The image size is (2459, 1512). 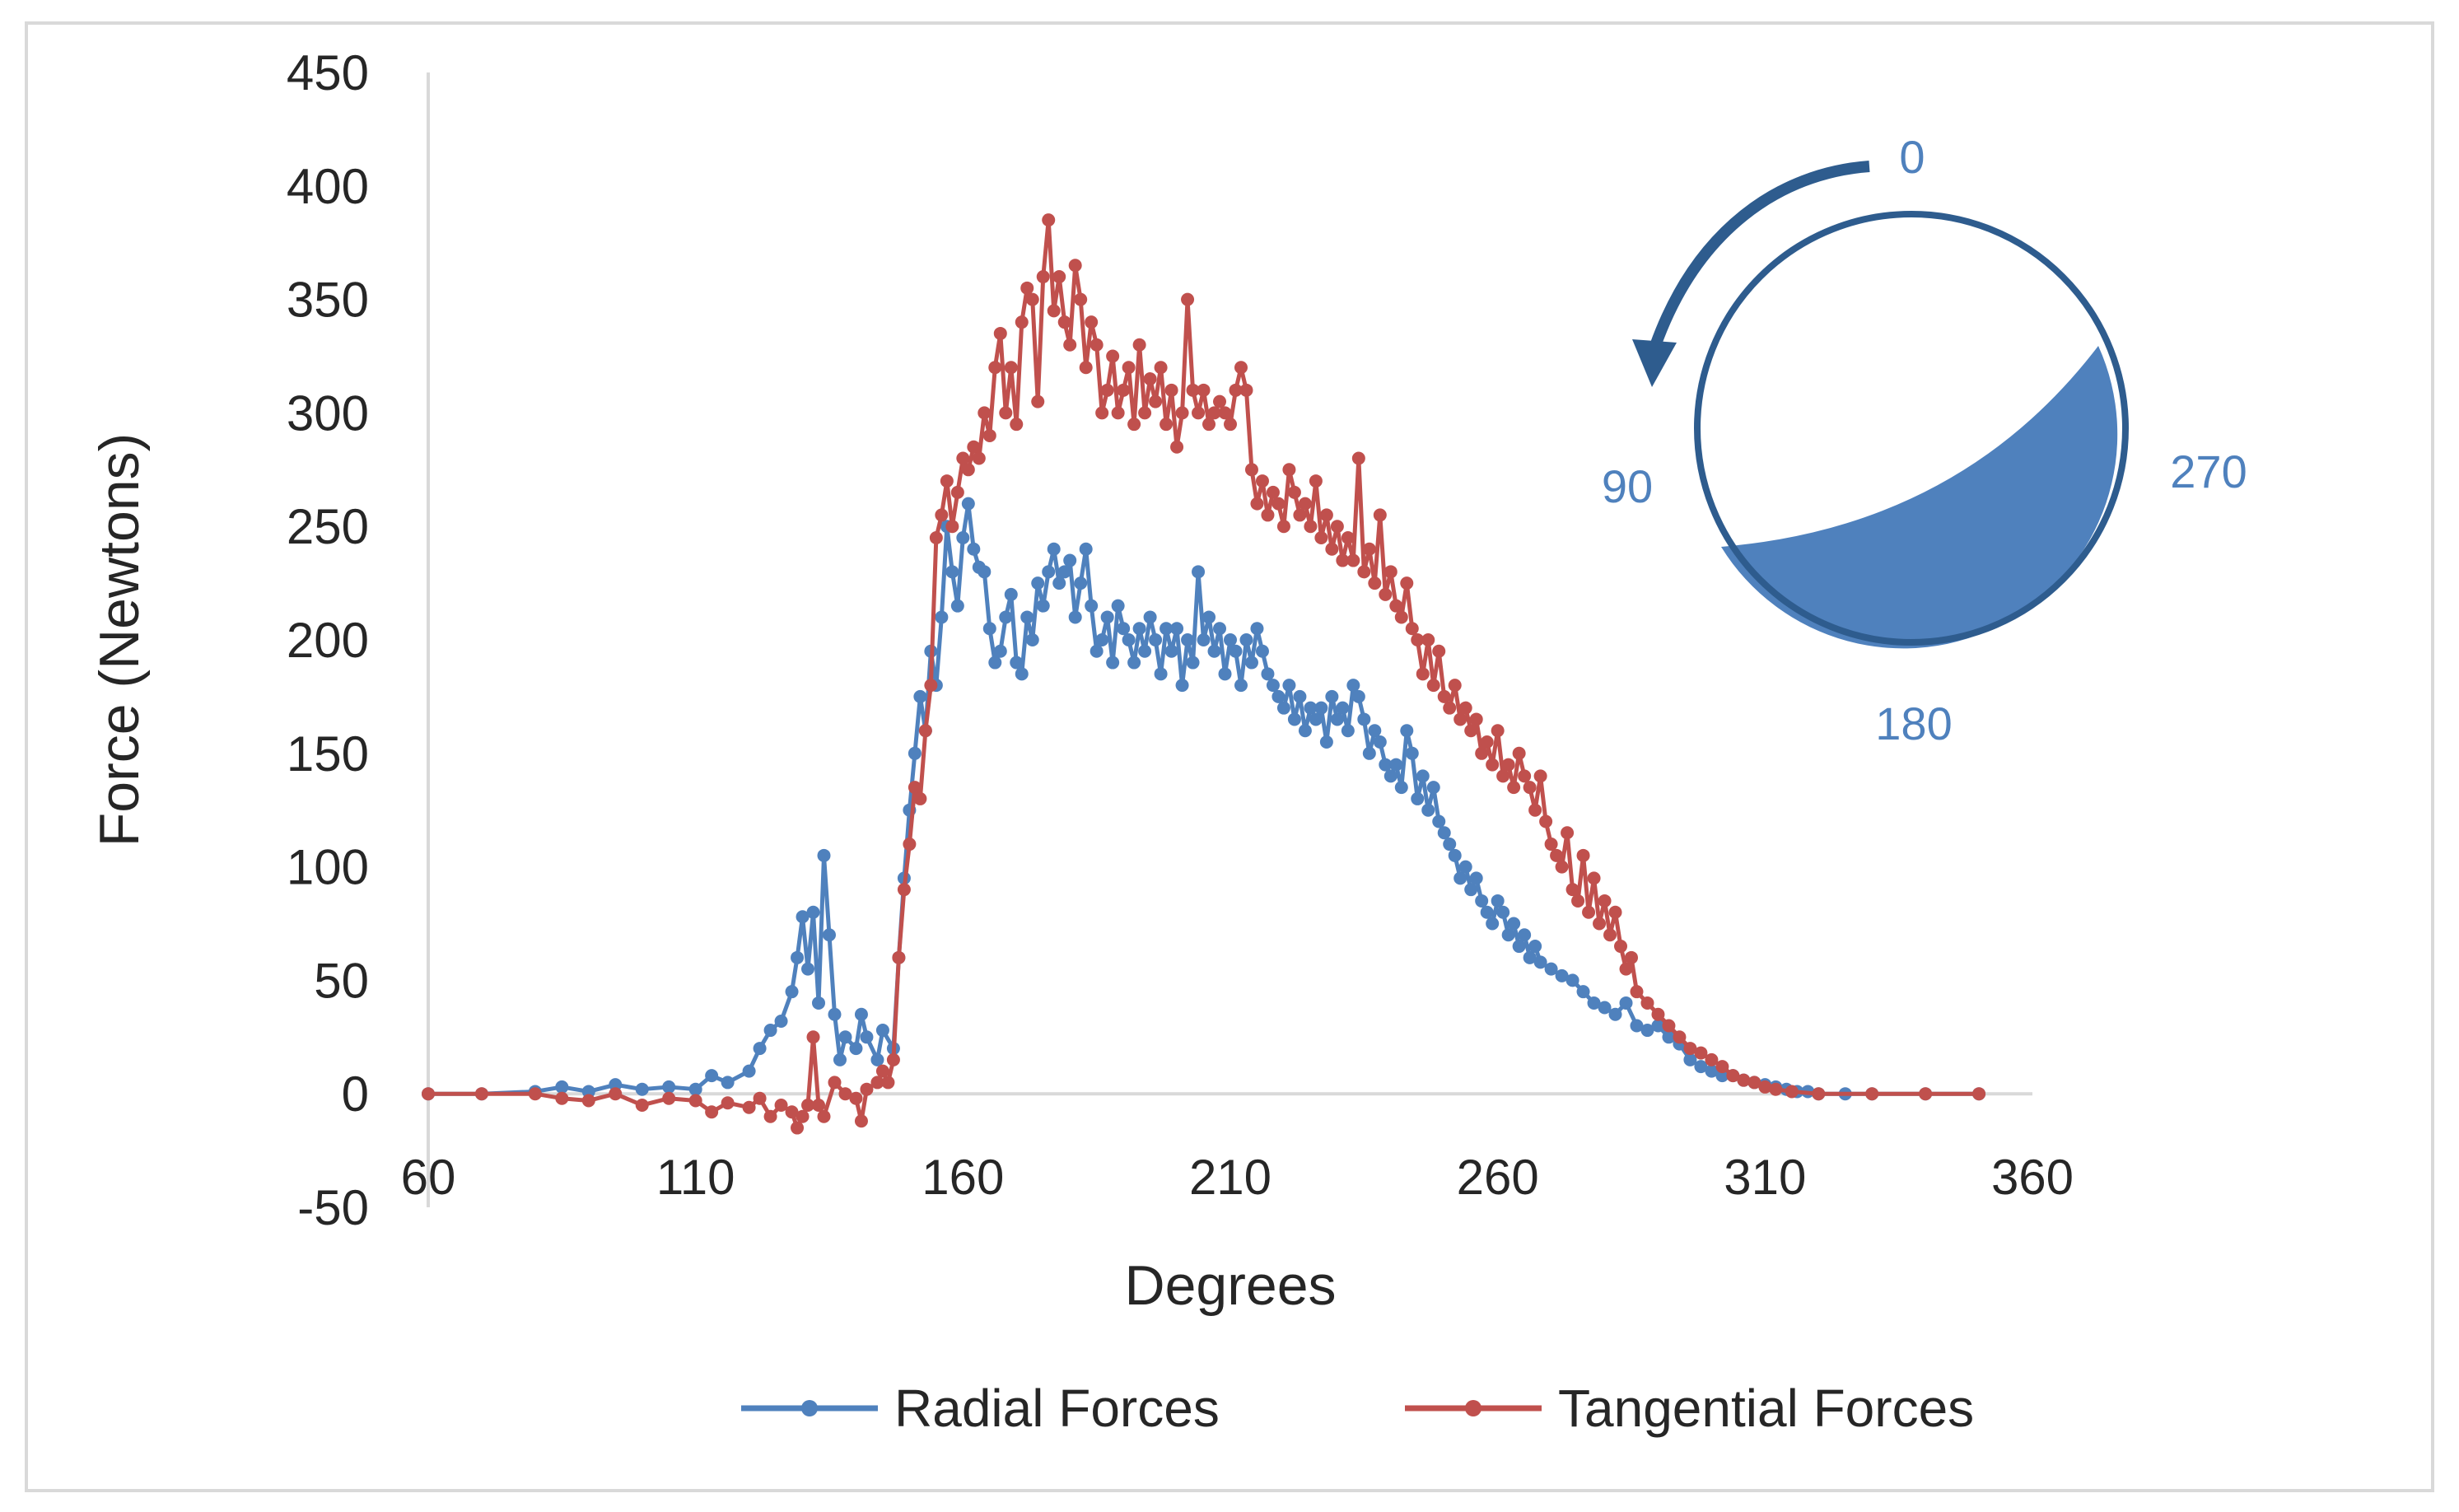 What do you see at coordinates (1765, 1177) in the screenshot?
I see `x-tick-label: 310` at bounding box center [1765, 1177].